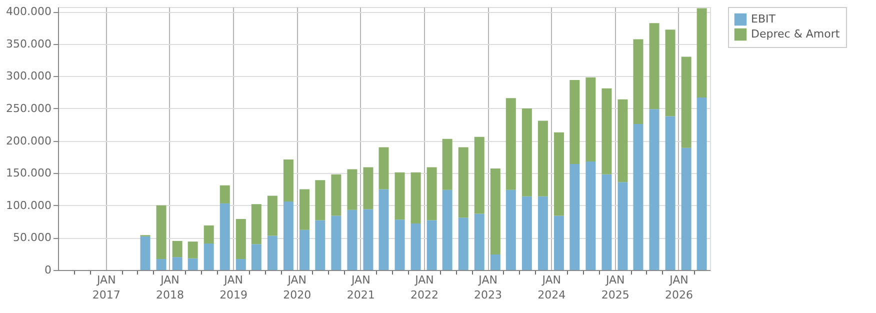 The height and width of the screenshot is (313, 876). I want to click on y-tick-label: 200.000, so click(29, 141).